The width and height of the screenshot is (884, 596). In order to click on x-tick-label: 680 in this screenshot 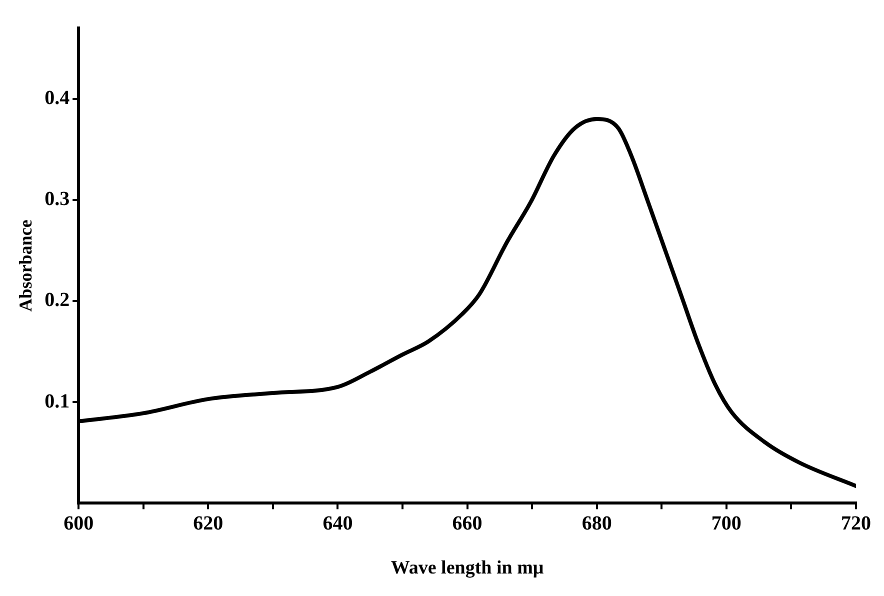, I will do `click(597, 523)`.